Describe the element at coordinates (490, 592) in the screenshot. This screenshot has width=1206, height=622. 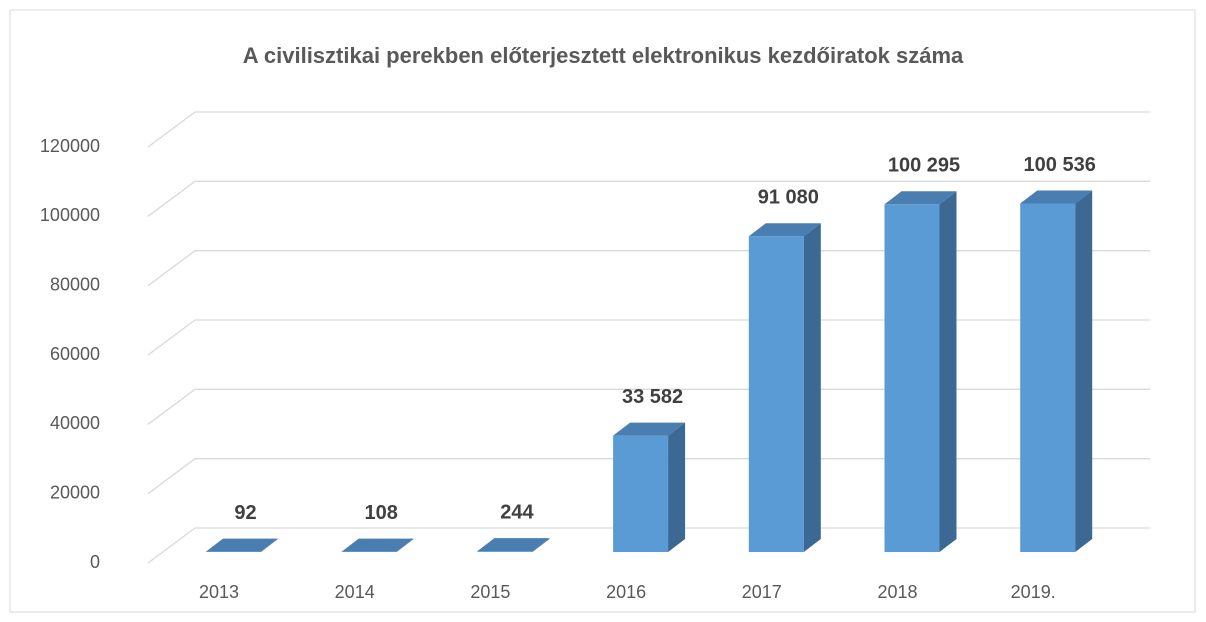
I see `x-tick-label: 2015` at that location.